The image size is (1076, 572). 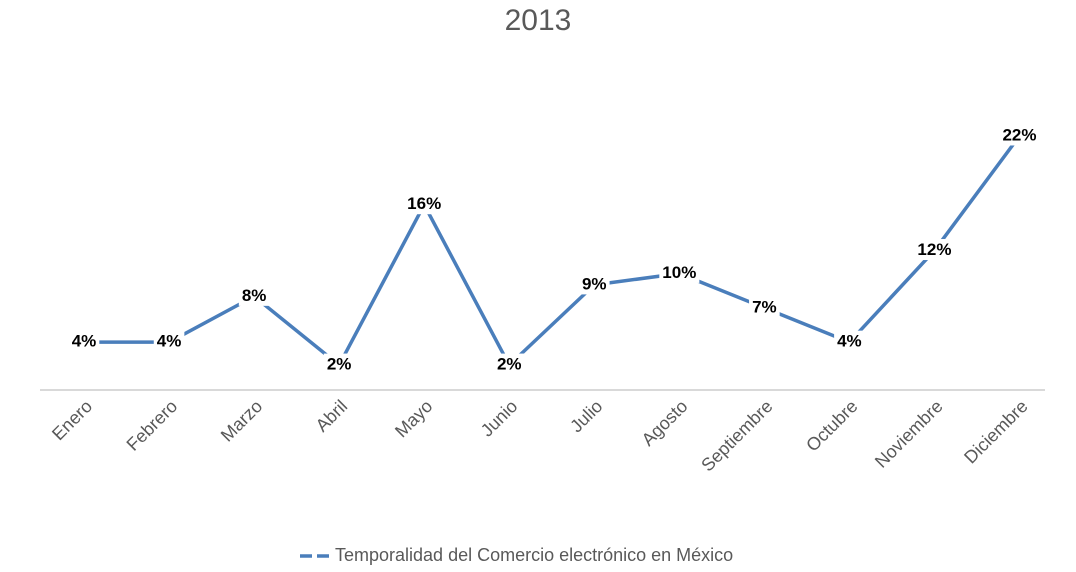 What do you see at coordinates (242, 421) in the screenshot?
I see `x-tick-label: Marzo` at bounding box center [242, 421].